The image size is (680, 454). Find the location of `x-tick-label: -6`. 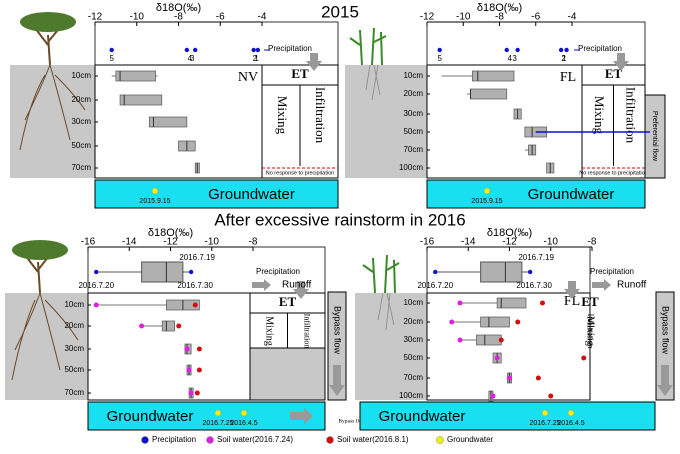

x-tick-label: -6 is located at coordinates (535, 17).